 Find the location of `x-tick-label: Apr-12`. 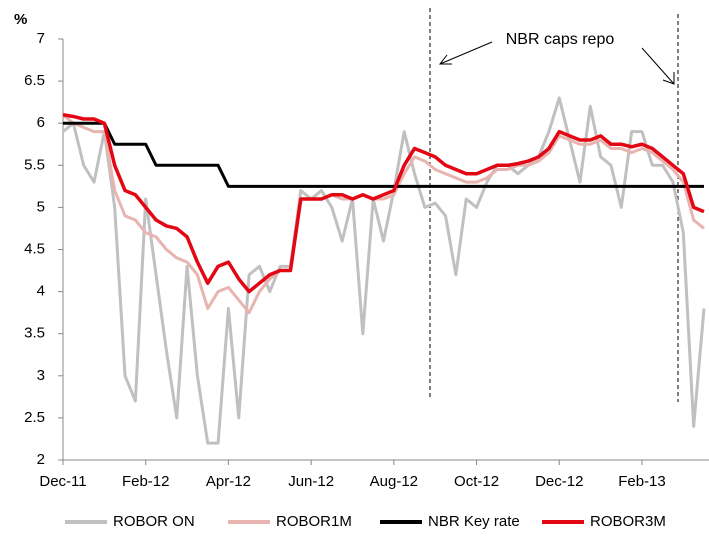

x-tick-label: Apr-12 is located at coordinates (228, 481).